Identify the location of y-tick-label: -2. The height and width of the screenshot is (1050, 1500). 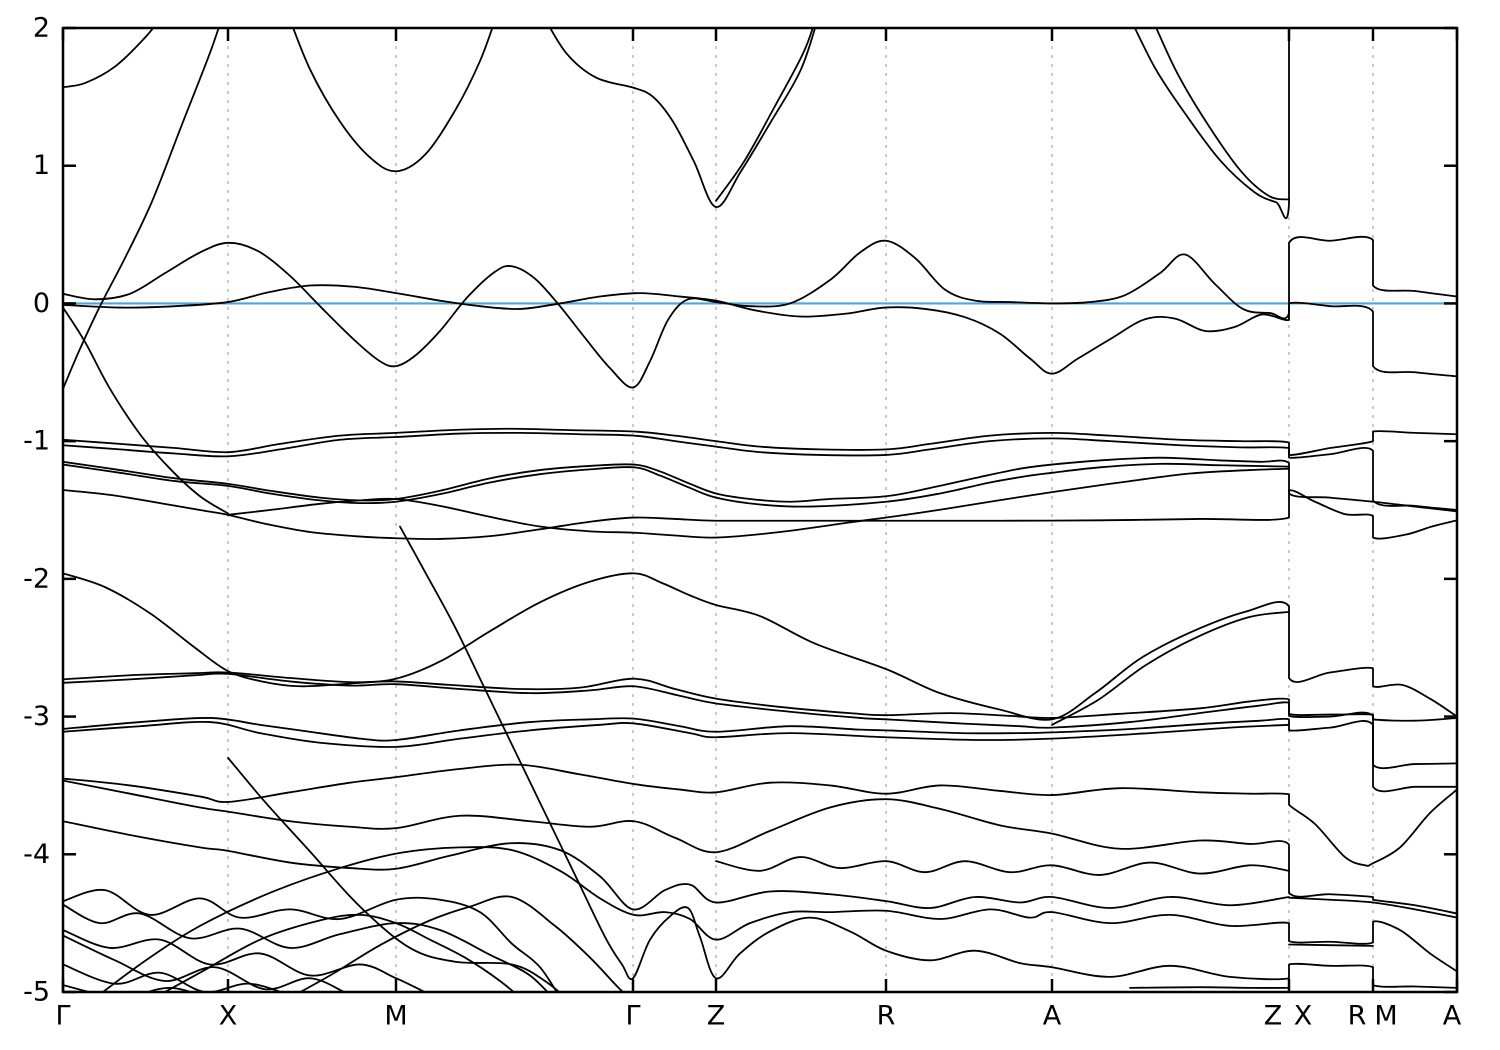
(36, 578).